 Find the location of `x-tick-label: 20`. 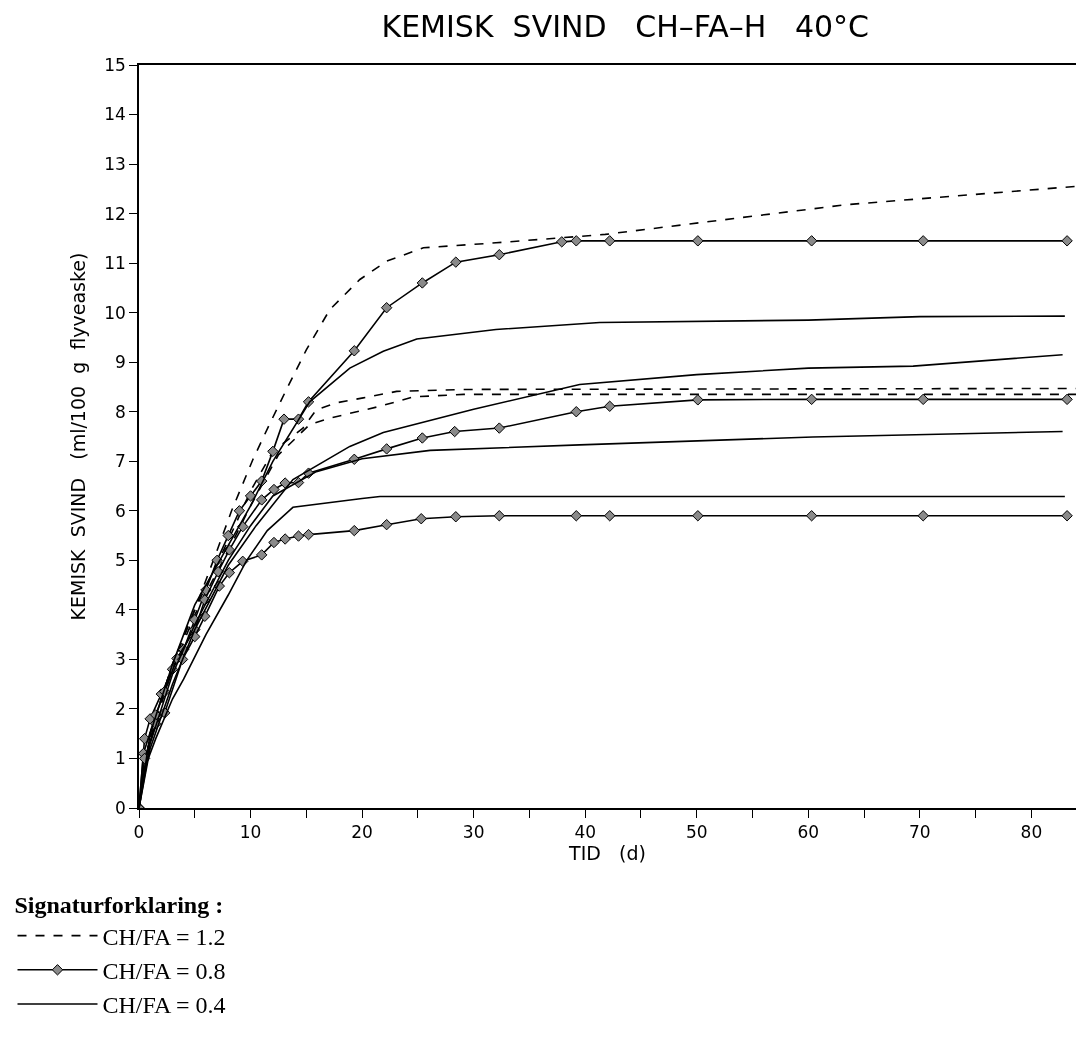

x-tick-label: 20 is located at coordinates (362, 832).